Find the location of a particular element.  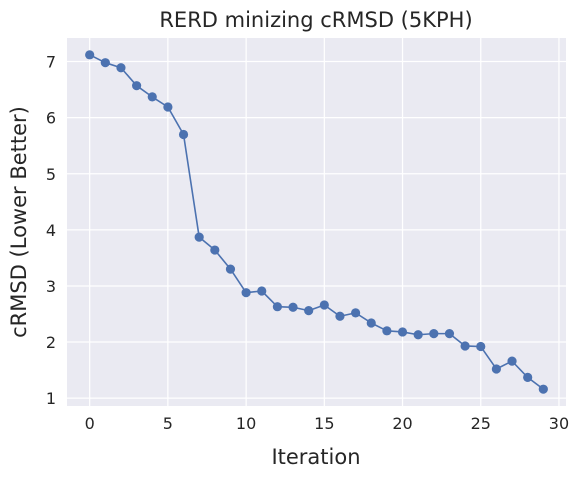

x-tick-label: 0 is located at coordinates (90, 423).